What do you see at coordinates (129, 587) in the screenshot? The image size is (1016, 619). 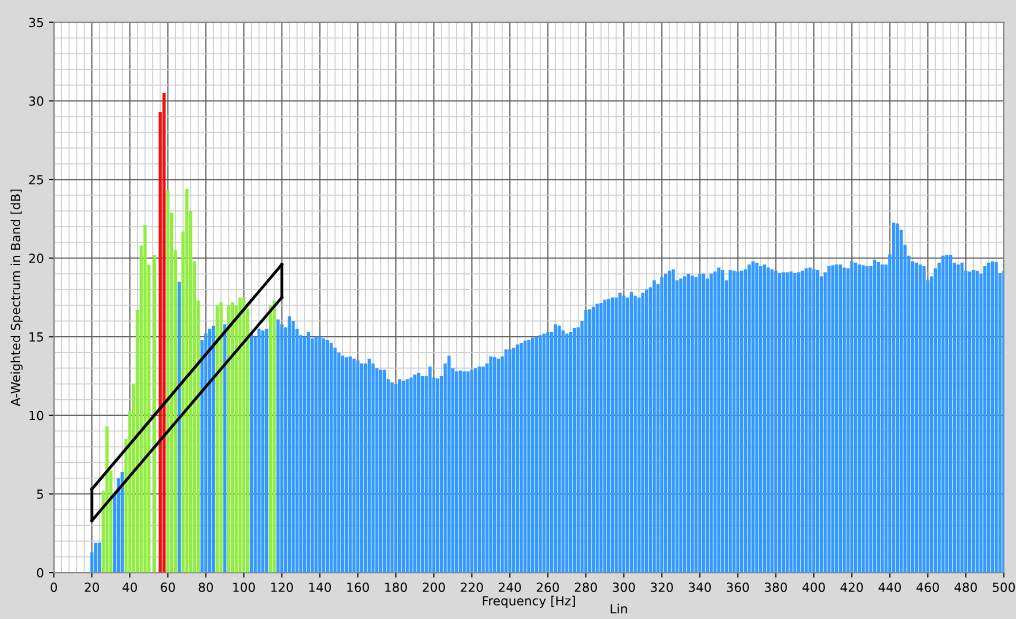 I see `x-tick-label: 40` at bounding box center [129, 587].